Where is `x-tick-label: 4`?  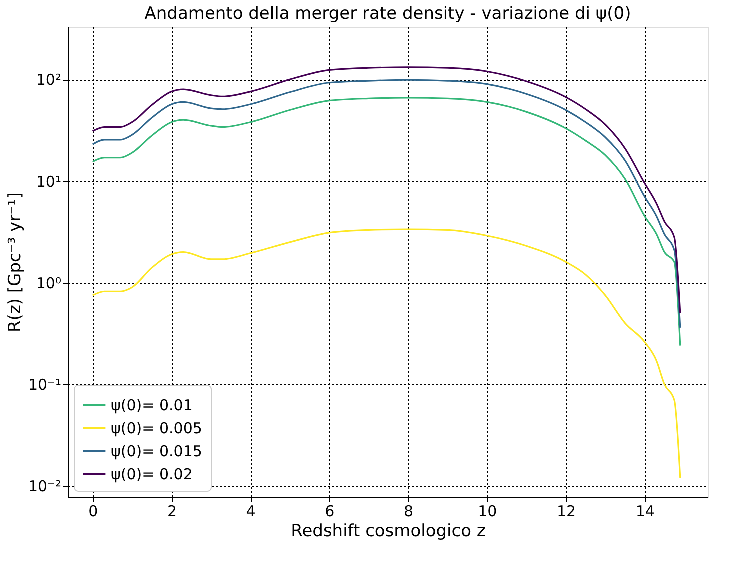 x-tick-label: 4 is located at coordinates (251, 511).